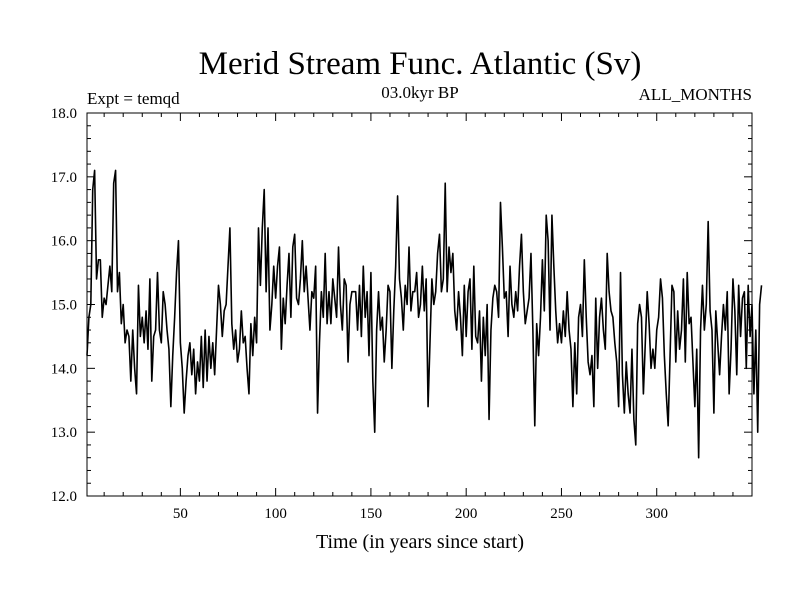  What do you see at coordinates (64, 242) in the screenshot?
I see `y-tick-label: 16.0` at bounding box center [64, 242].